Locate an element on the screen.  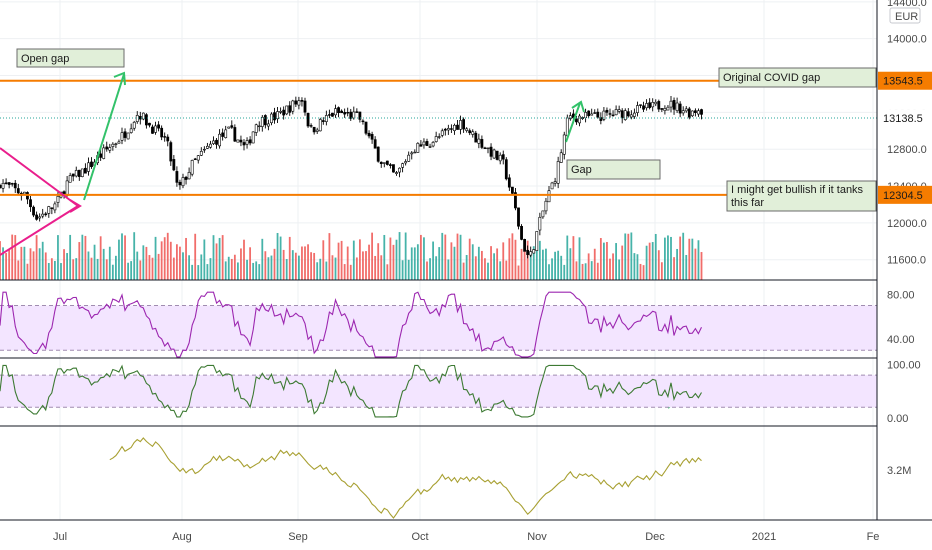
gap-arrow is located at coordinates (573, 122).